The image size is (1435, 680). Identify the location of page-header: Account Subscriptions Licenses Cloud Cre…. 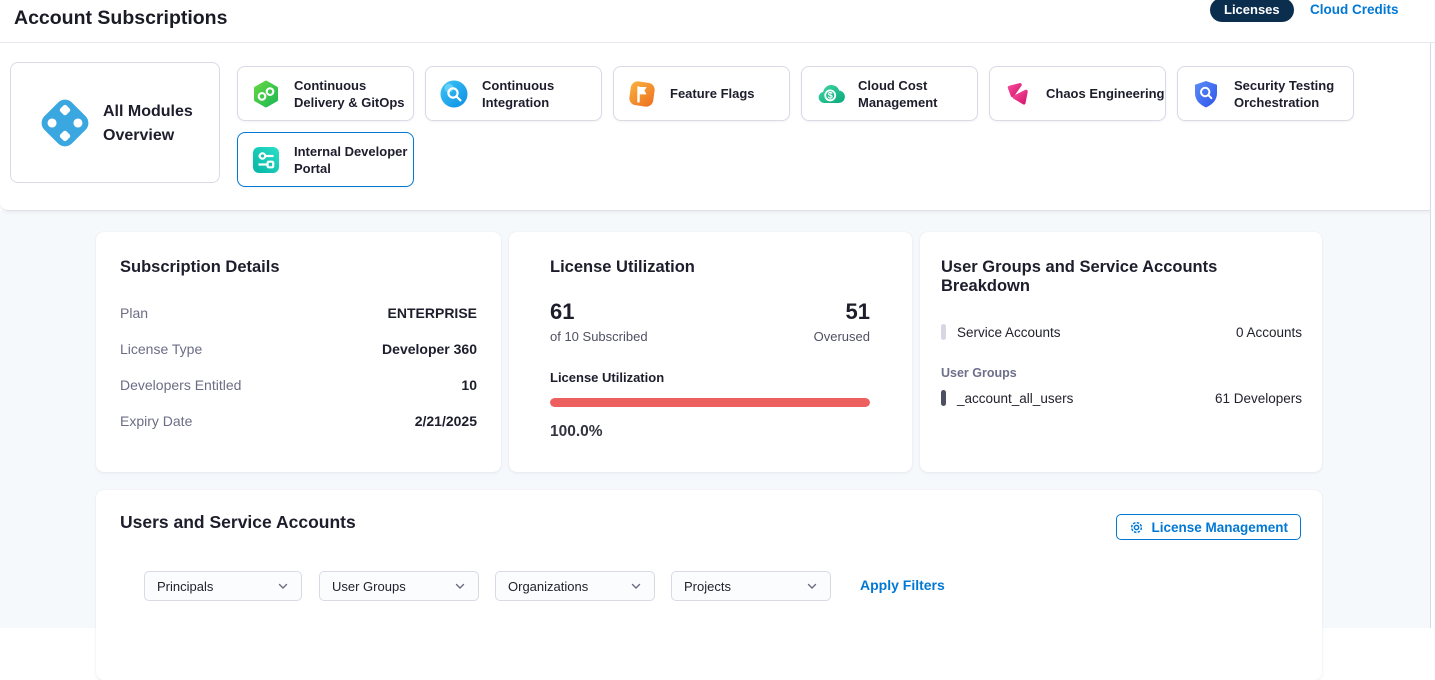
(717, 21).